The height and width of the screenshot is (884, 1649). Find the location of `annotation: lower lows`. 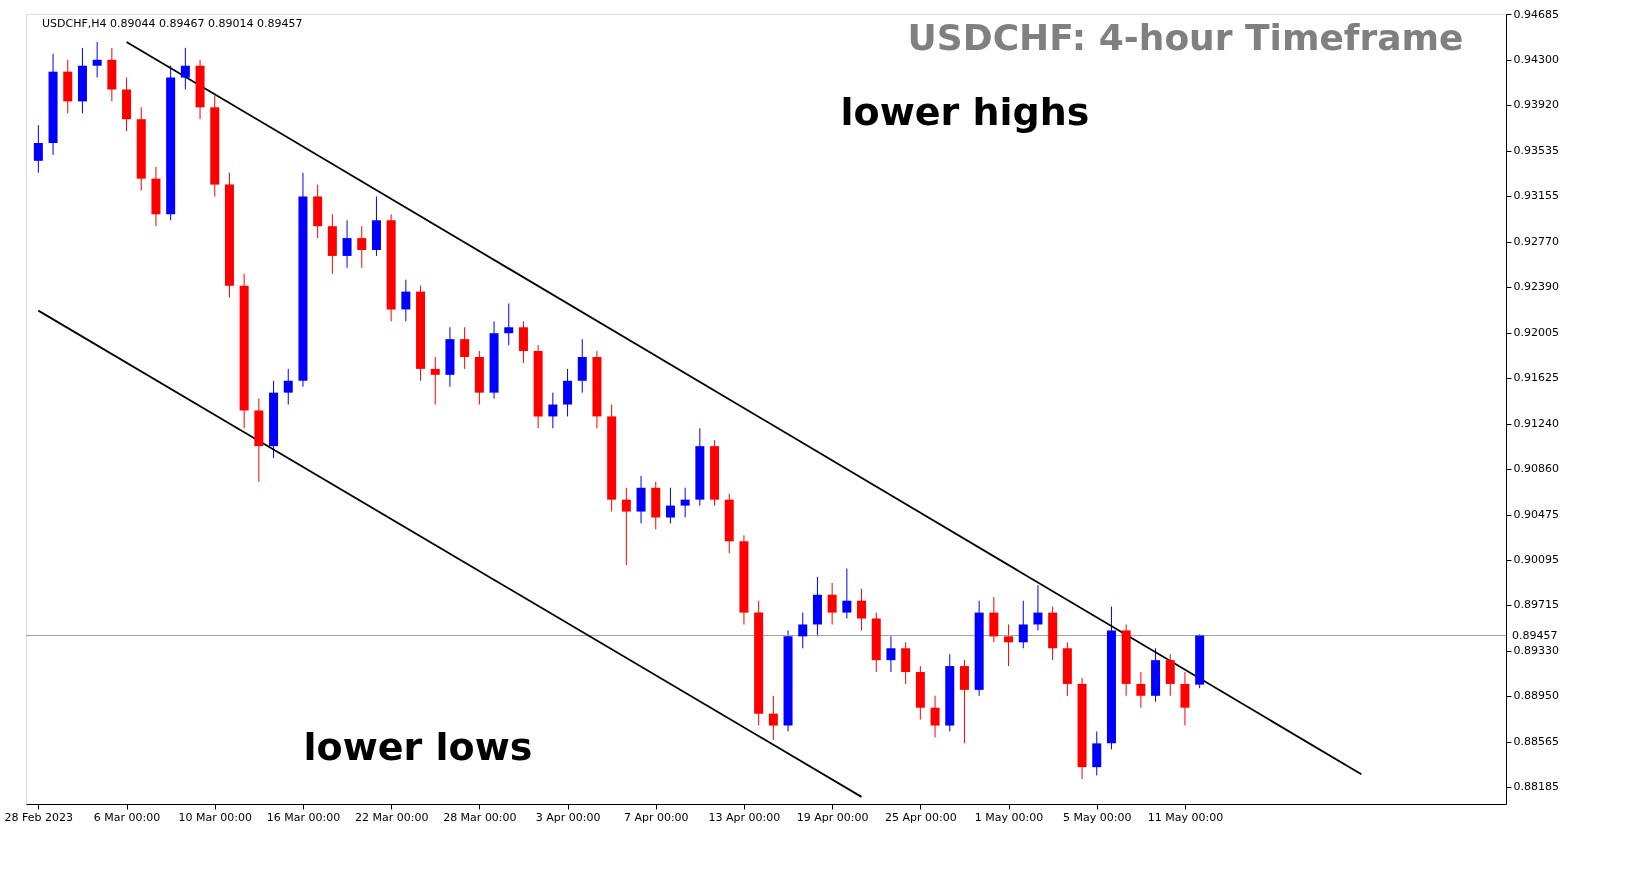

annotation: lower lows is located at coordinates (418, 747).